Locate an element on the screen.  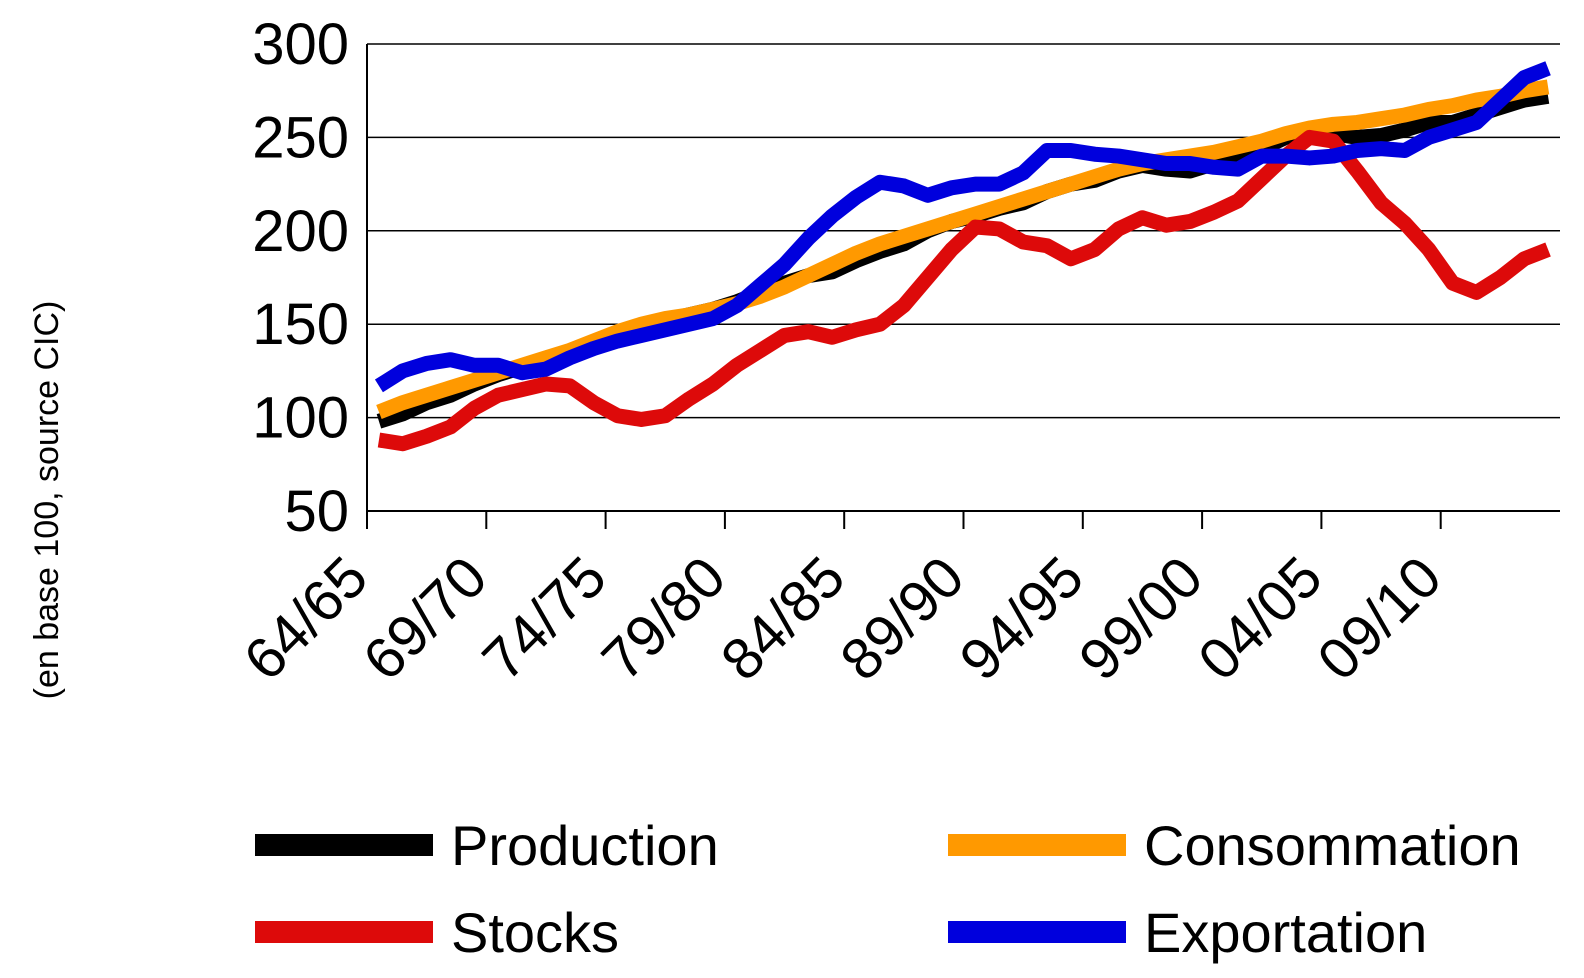
x-tick-label: 99/00 is located at coordinates (1141, 618).